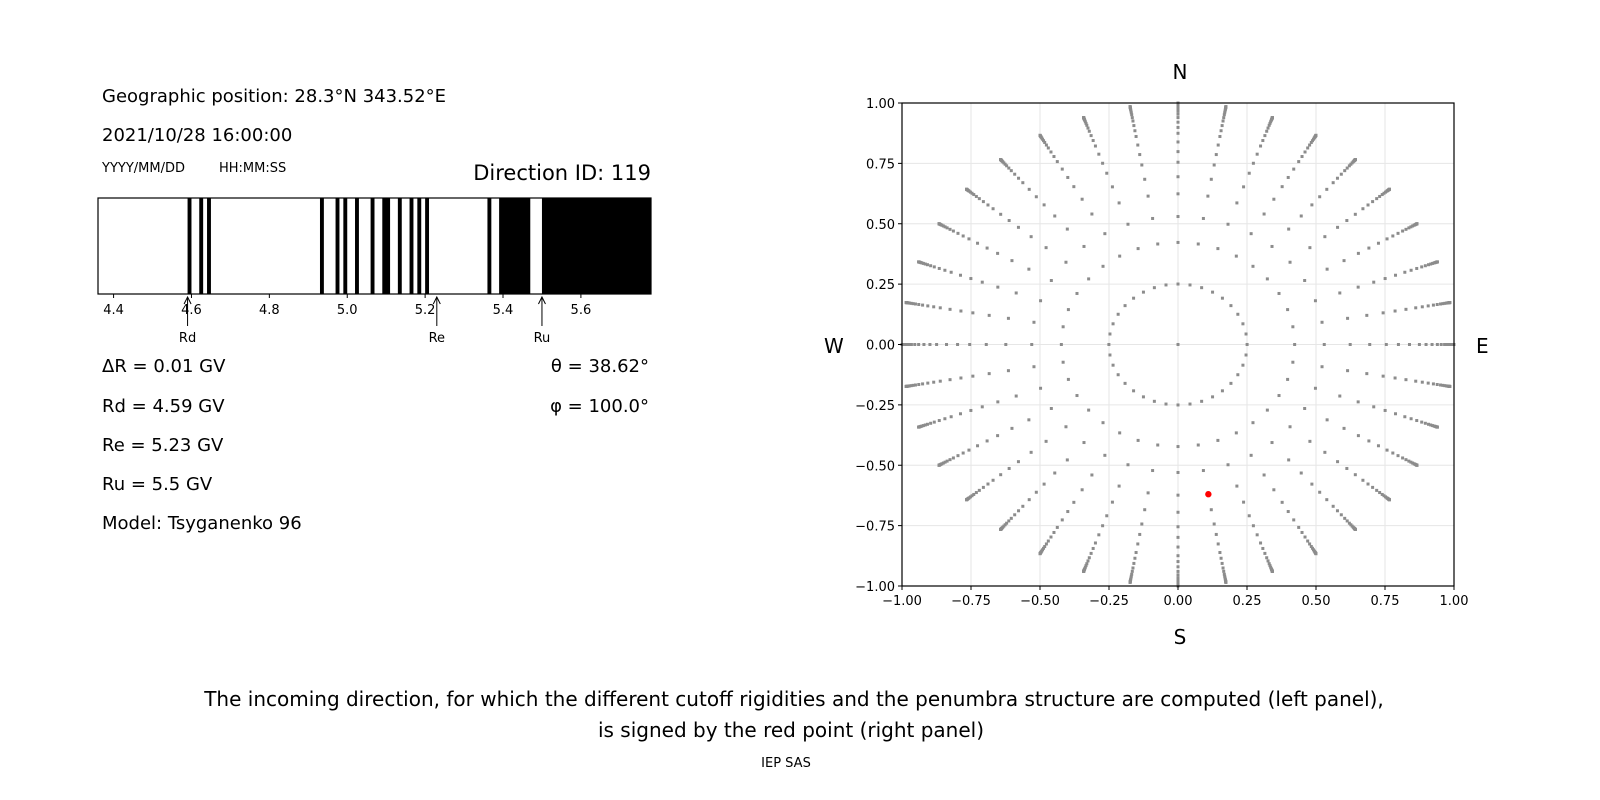  I want to click on y-tick-label: 0.50, so click(880, 225).